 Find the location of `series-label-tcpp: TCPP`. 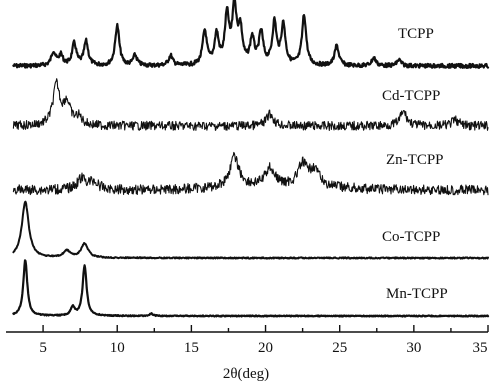

series-label-tcpp: TCPP is located at coordinates (416, 34).